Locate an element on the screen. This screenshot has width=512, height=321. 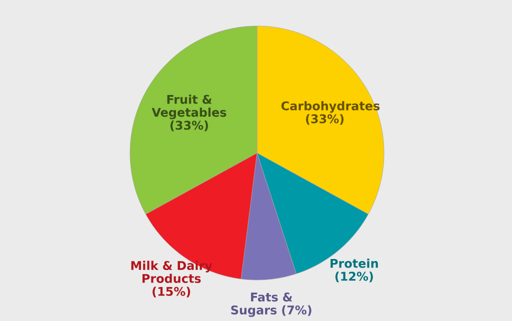
slice-label: Protein is located at coordinates (354, 263).